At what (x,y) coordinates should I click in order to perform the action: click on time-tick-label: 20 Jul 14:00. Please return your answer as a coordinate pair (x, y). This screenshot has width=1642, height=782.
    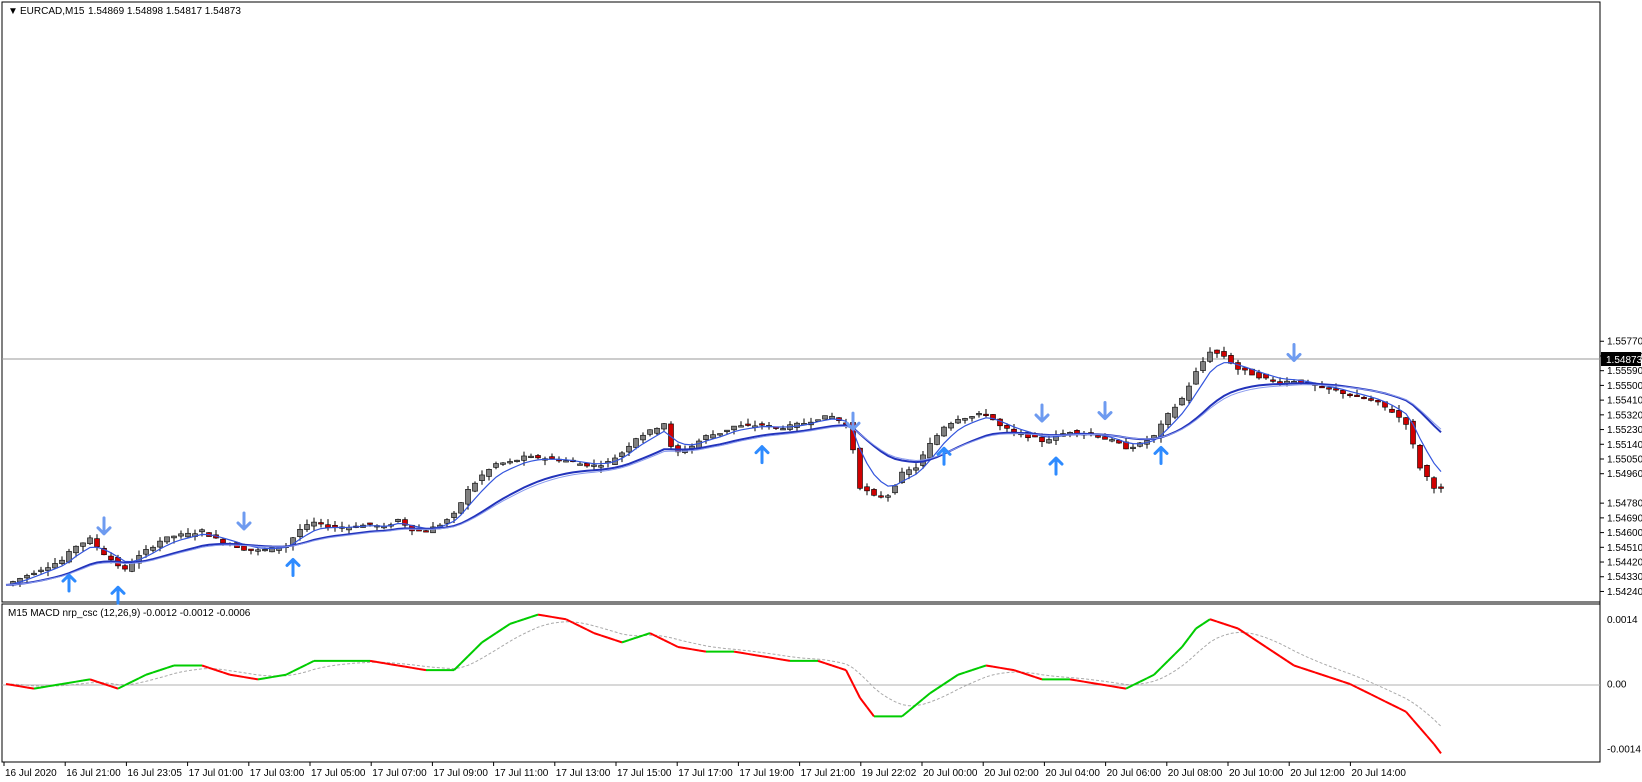
    Looking at the image, I should click on (1378, 773).